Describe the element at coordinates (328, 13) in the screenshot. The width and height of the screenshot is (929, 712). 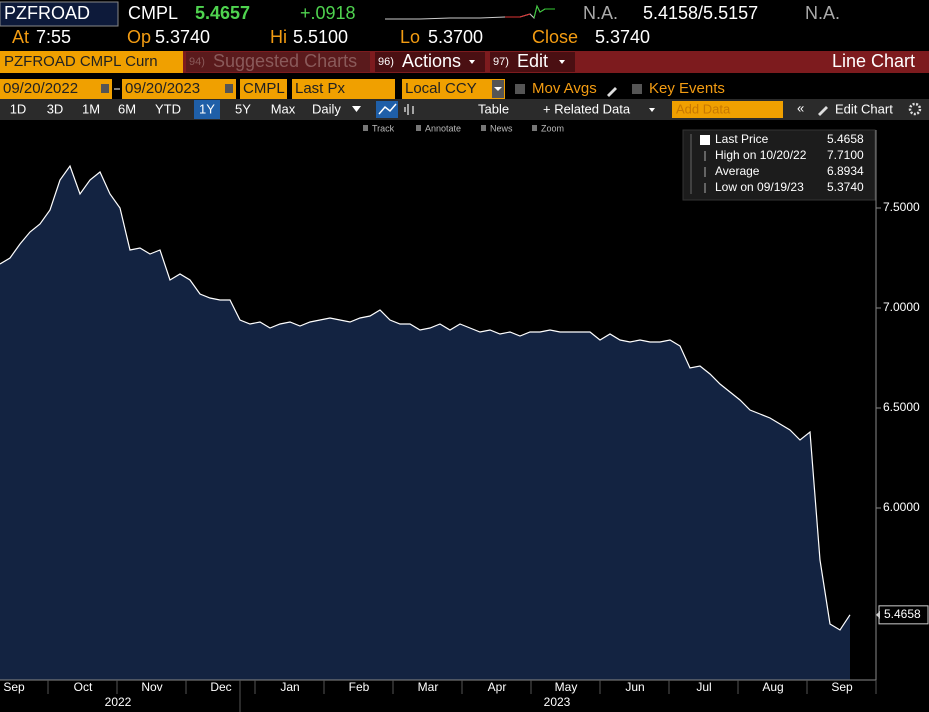
I see `change: +.0918` at that location.